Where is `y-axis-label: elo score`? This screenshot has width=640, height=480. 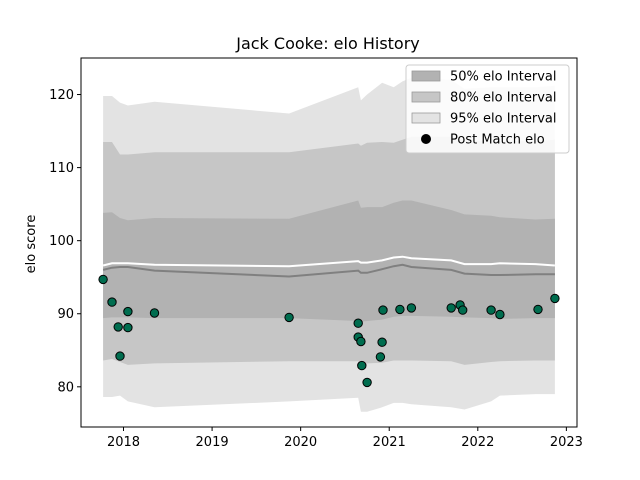
y-axis-label: elo score is located at coordinates (31, 244).